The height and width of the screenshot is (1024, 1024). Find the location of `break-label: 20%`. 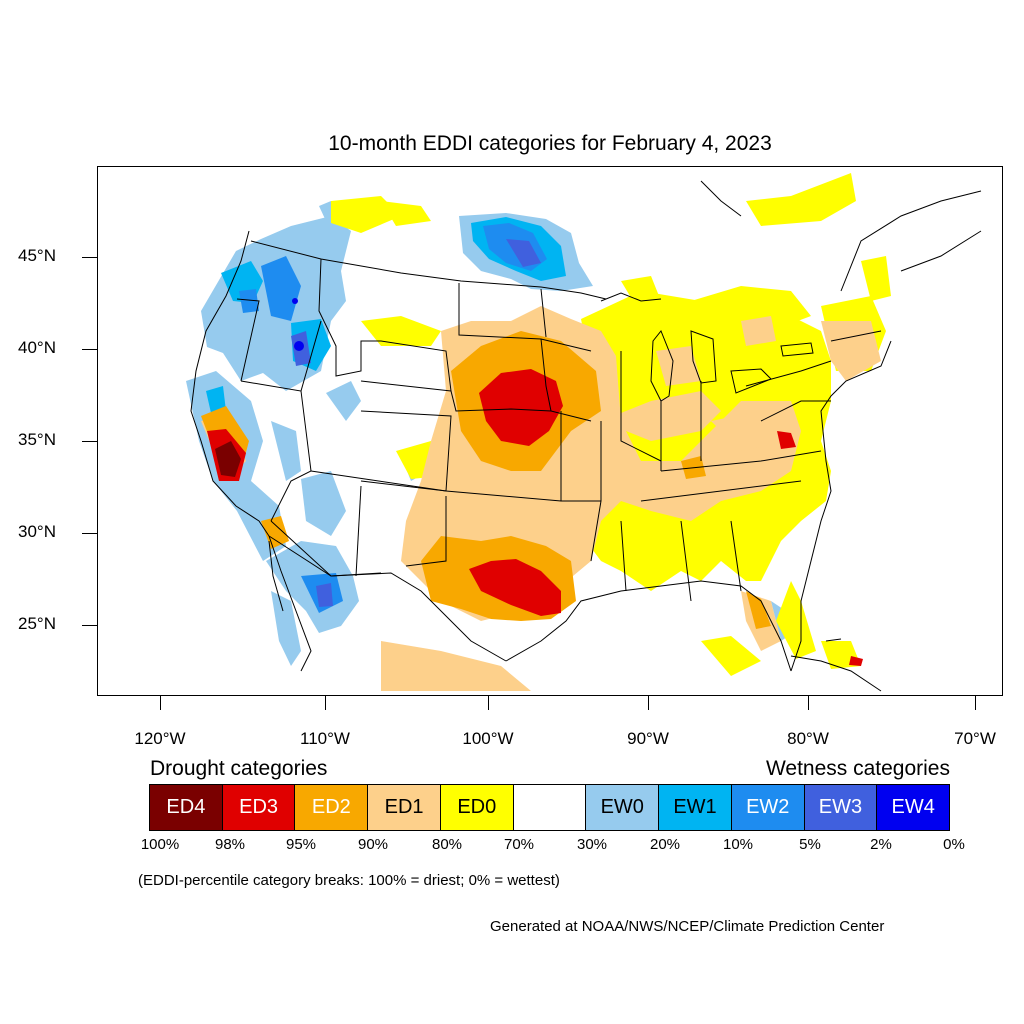

break-label: 20% is located at coordinates (665, 844).